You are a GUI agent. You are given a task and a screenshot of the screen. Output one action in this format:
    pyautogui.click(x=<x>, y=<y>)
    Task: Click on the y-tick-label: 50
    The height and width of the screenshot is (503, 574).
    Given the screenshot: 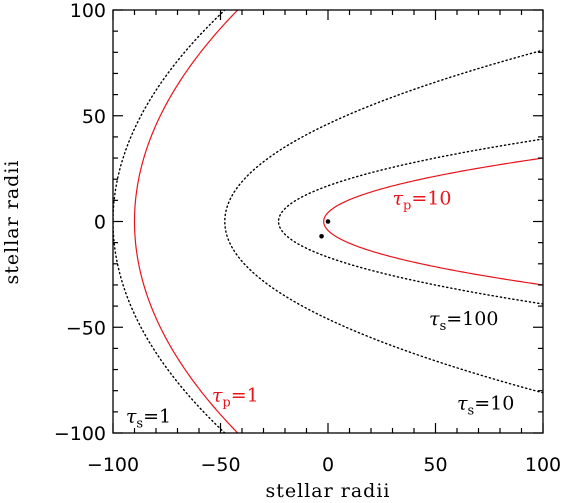 What is the action you would take?
    pyautogui.click(x=94, y=117)
    